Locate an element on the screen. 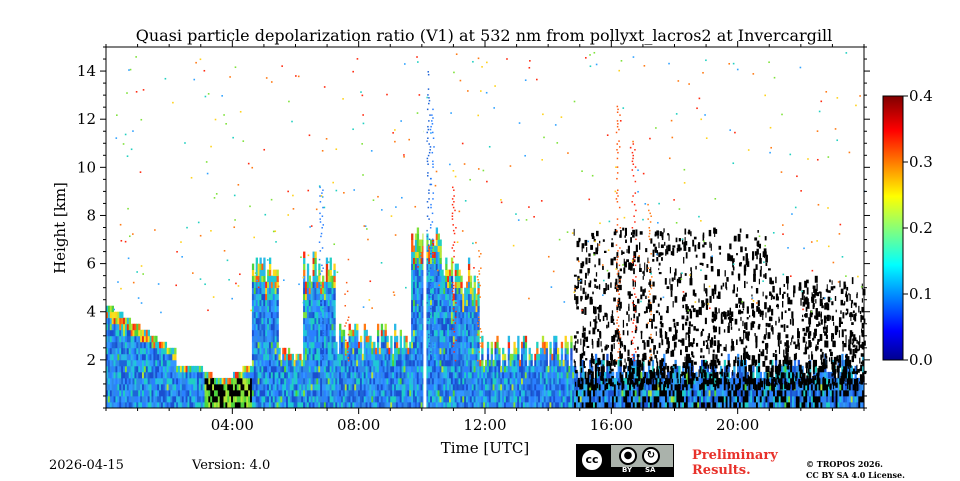 The height and width of the screenshot is (481, 960). x-tick-label: 16:00 is located at coordinates (611, 425).